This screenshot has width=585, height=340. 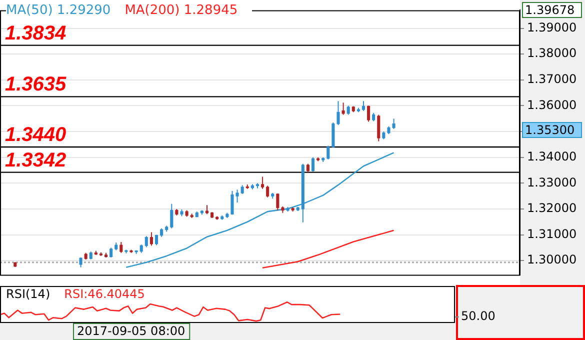 I want to click on text: MA(50) 1.29290, so click(x=58, y=10).